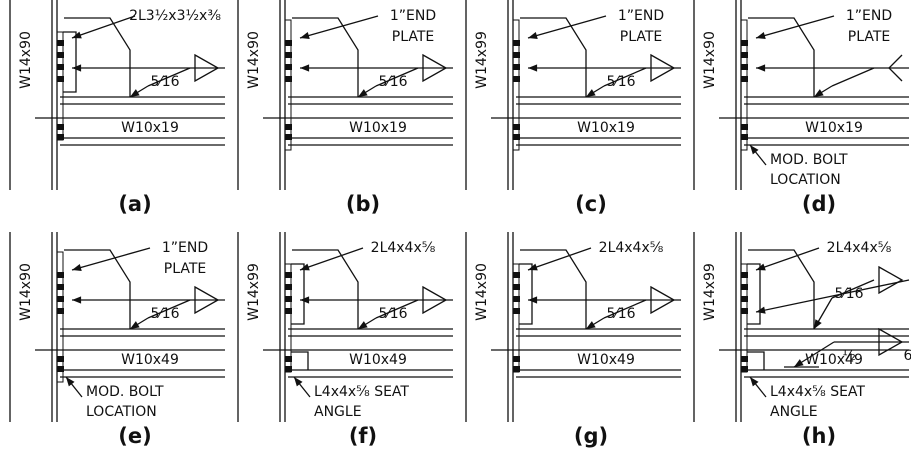  I want to click on detail-panel: W14x90 W10x49 2L4x4x⅝ 5⁄16 (g), so click(573, 340).